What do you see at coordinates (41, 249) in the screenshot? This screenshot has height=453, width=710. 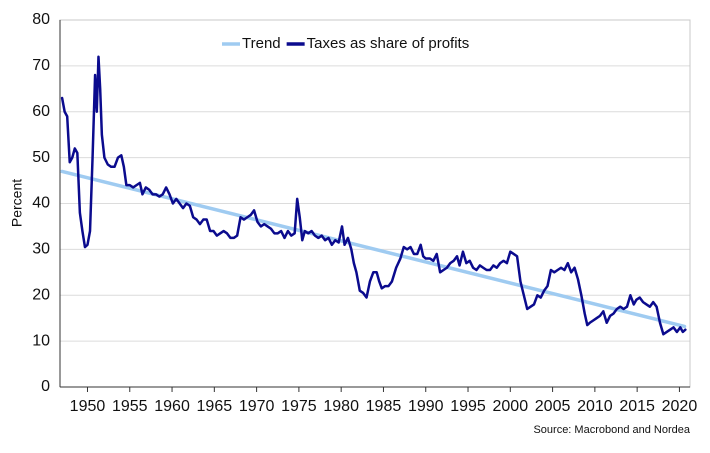 I see `y-tick-label: 30` at bounding box center [41, 249].